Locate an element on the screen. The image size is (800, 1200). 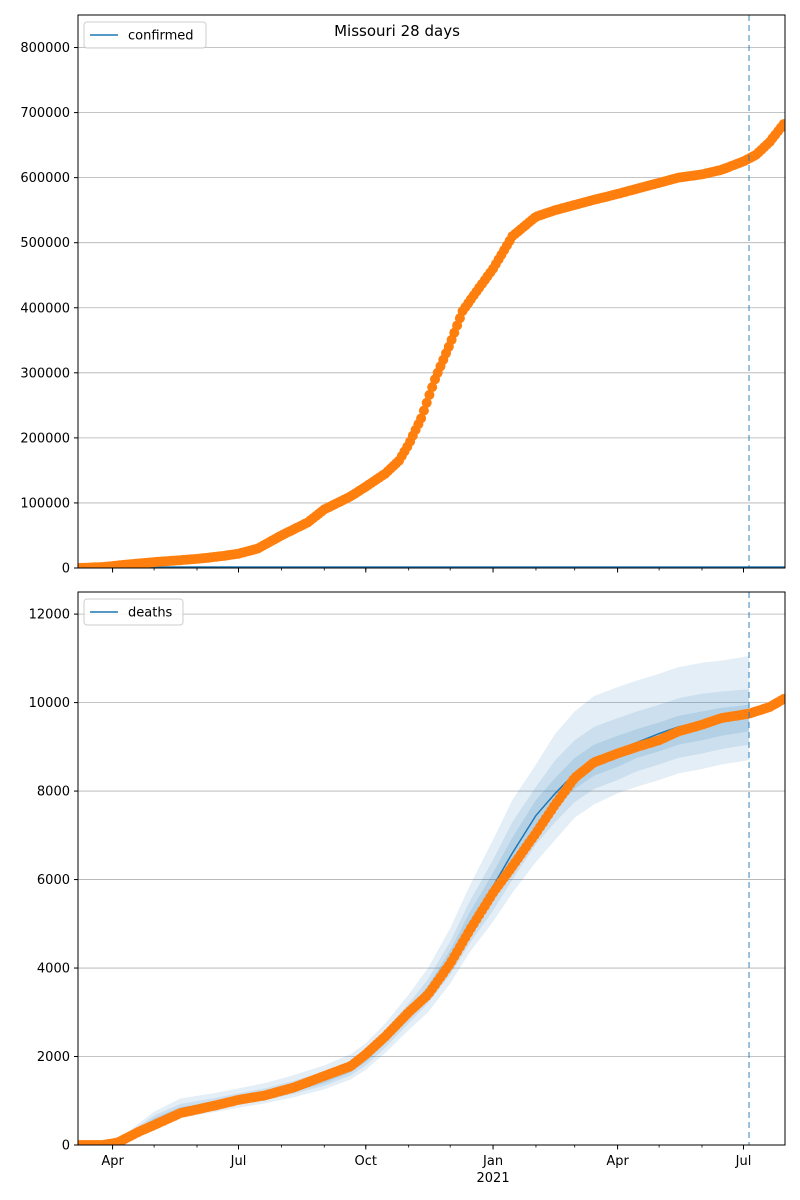
legend: confirmed is located at coordinates (145, 35).